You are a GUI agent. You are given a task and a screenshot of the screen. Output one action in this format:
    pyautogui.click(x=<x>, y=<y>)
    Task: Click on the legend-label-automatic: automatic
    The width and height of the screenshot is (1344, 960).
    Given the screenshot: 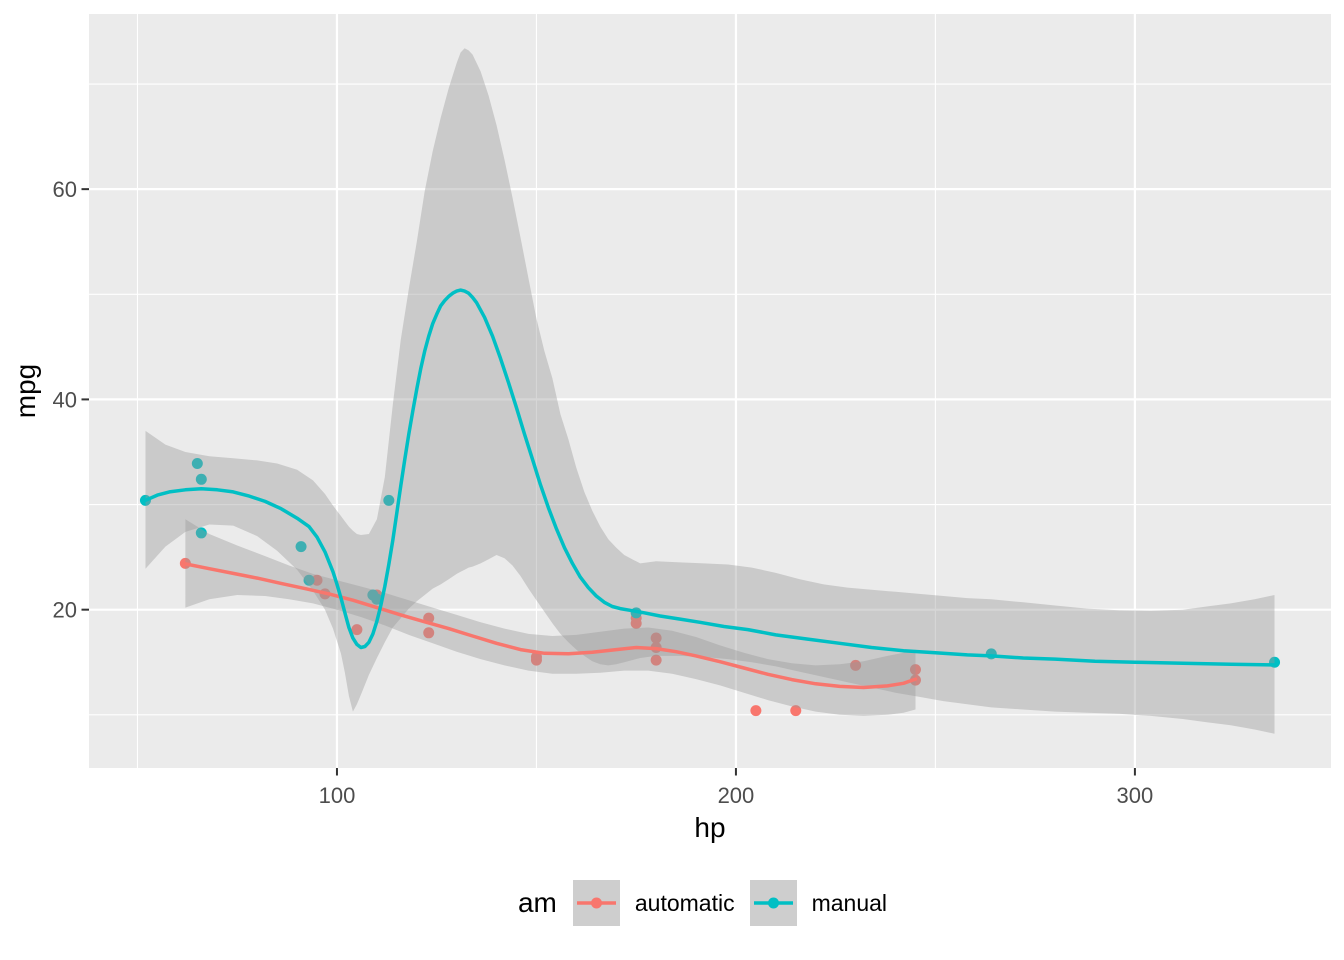 What is the action you would take?
    pyautogui.click(x=684, y=902)
    